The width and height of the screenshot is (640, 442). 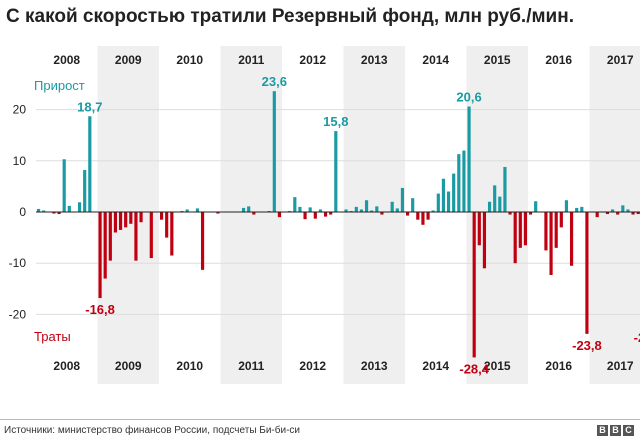 I want to click on year-label-bottom: 2012, so click(x=312, y=366).